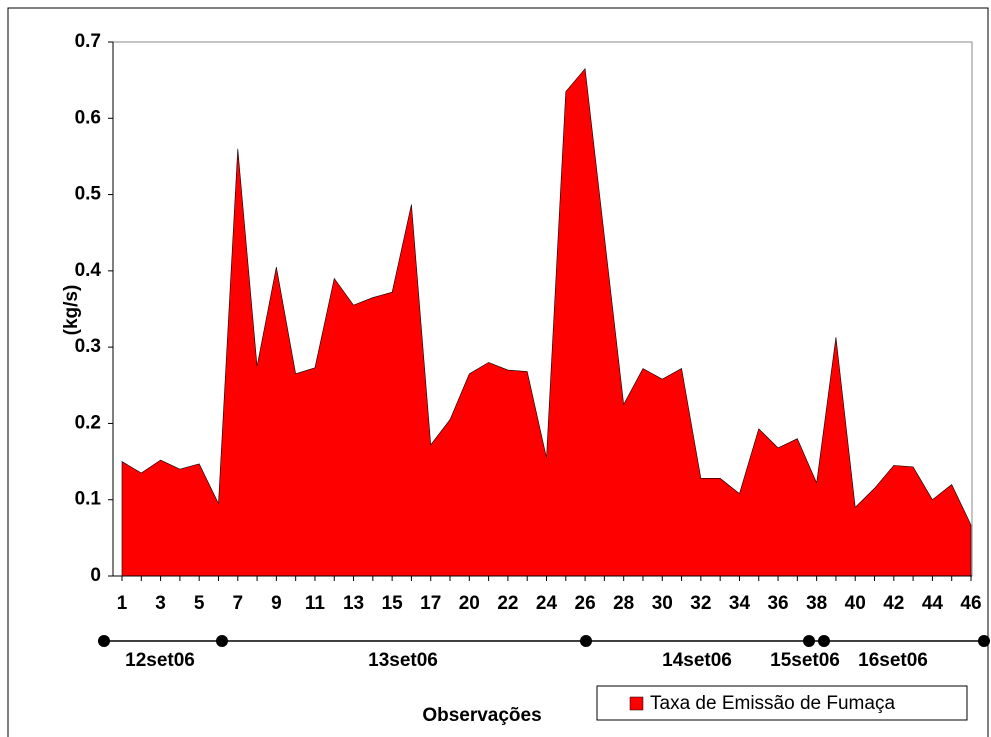 The image size is (991, 737). What do you see at coordinates (893, 603) in the screenshot?
I see `x-tick-label: 42` at bounding box center [893, 603].